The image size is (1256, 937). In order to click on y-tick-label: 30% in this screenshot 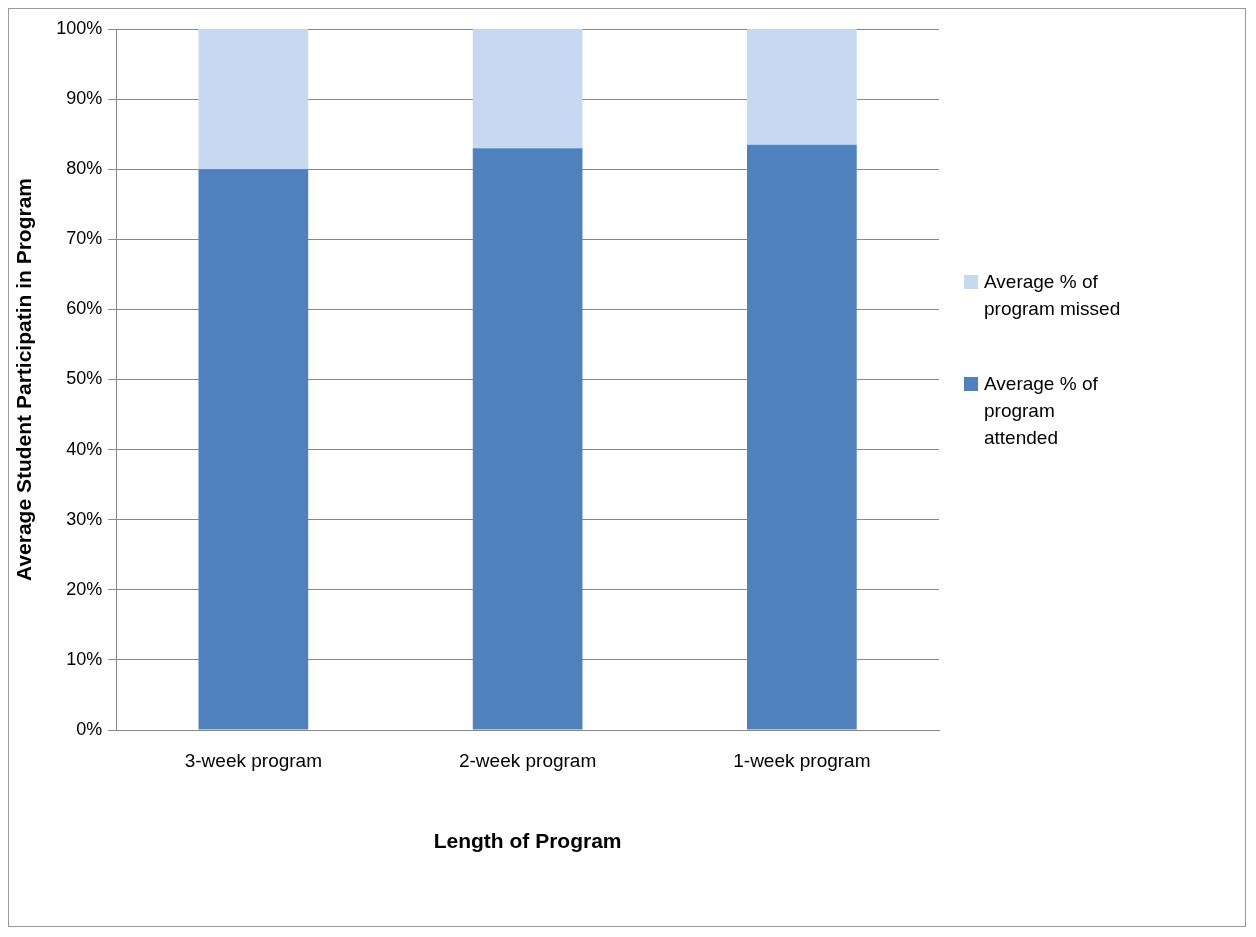, I will do `click(84, 518)`.